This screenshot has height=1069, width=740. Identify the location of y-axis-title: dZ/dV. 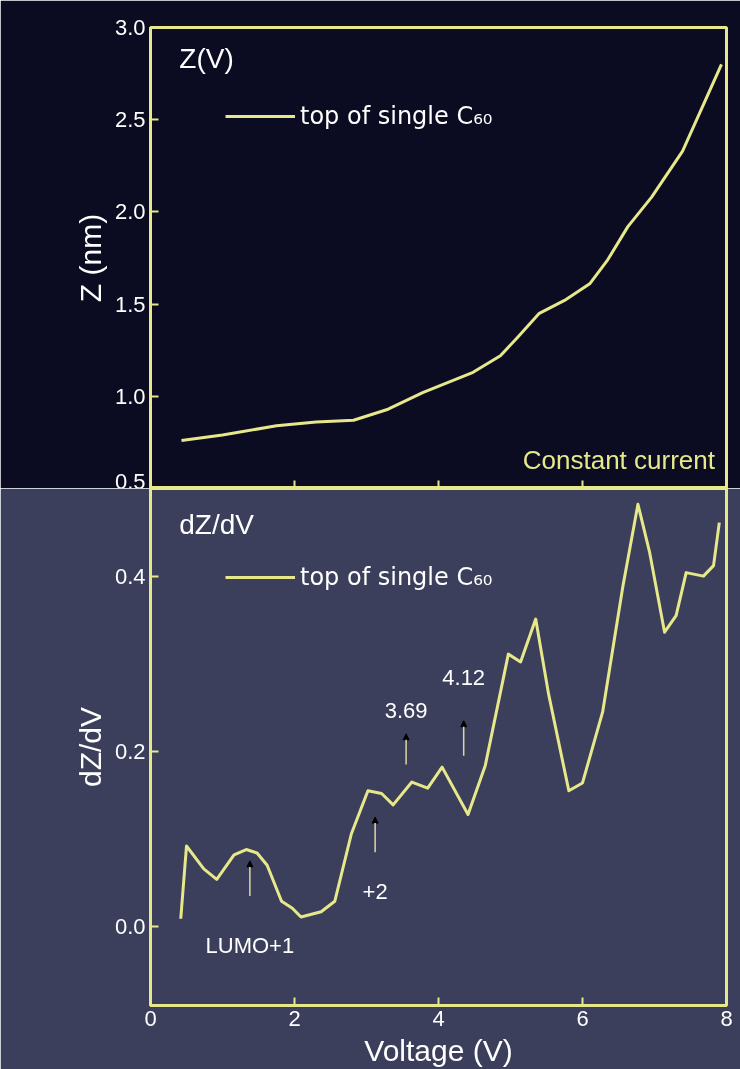
(90, 747).